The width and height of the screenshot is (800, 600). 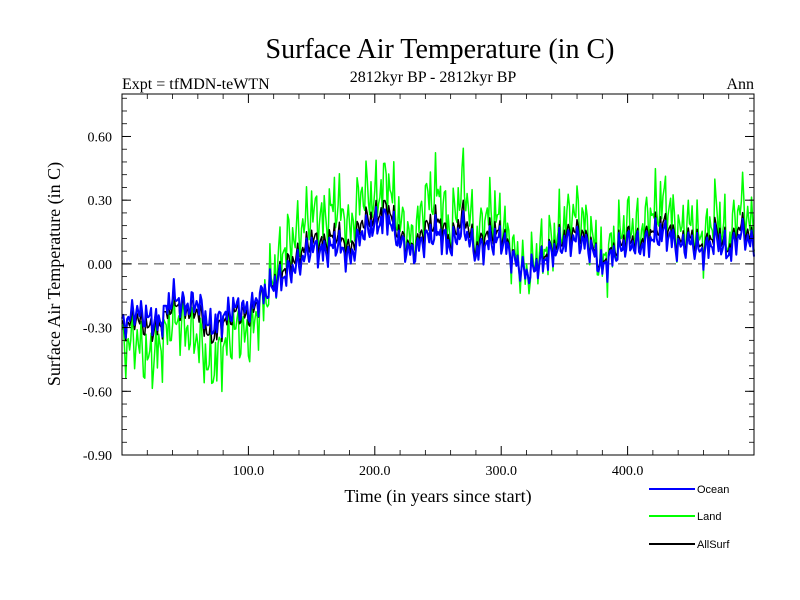 What do you see at coordinates (713, 545) in the screenshot?
I see `legend-label-allsurf: AllSurf` at bounding box center [713, 545].